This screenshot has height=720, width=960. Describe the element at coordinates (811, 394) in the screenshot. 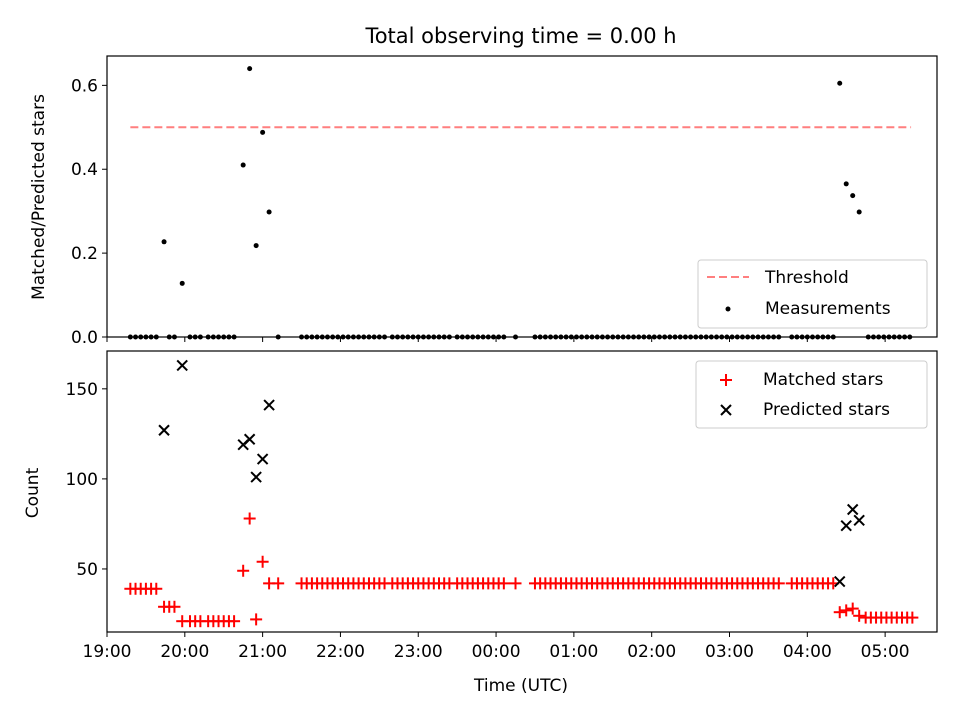

I see `bottom-legend: Matched stars Predicted stars` at that location.